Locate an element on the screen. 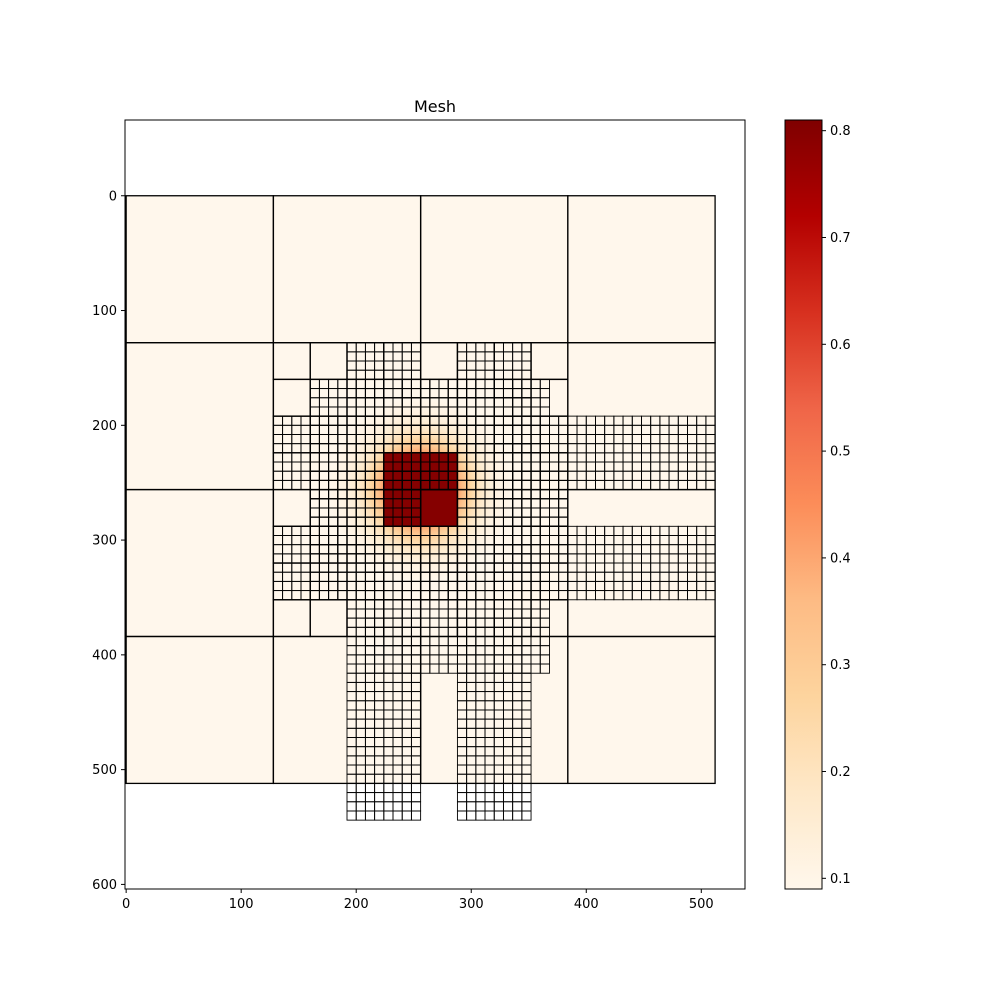 The height and width of the screenshot is (1000, 1000). mesh-cell-plateau is located at coordinates (439, 507).